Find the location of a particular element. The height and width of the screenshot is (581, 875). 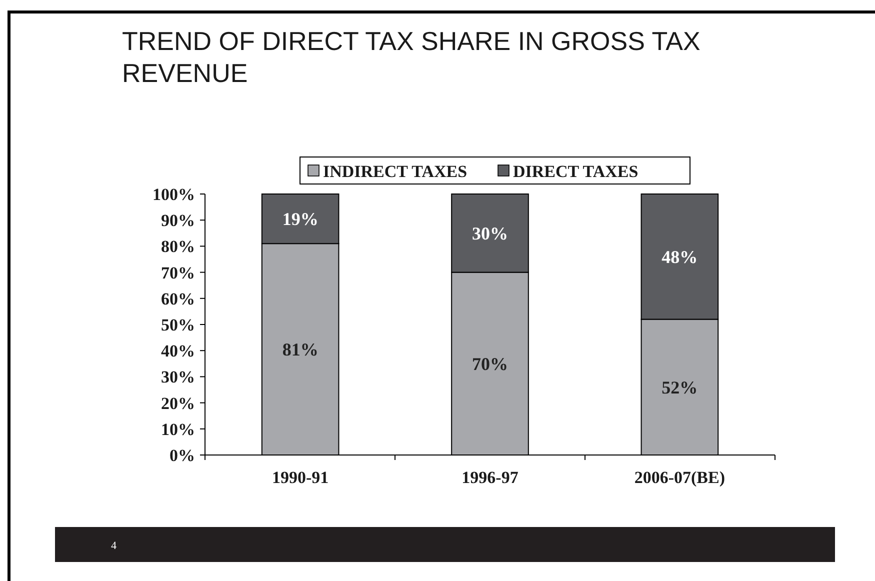

y-tick-label: 50% is located at coordinates (178, 324).